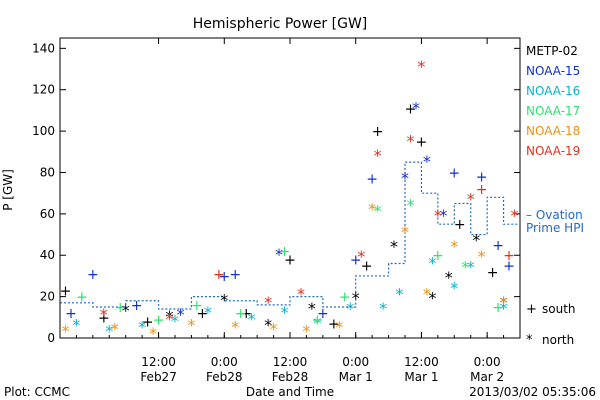 Image resolution: width=600 pixels, height=400 pixels. What do you see at coordinates (51, 338) in the screenshot?
I see `y-tick-label: 0` at bounding box center [51, 338].